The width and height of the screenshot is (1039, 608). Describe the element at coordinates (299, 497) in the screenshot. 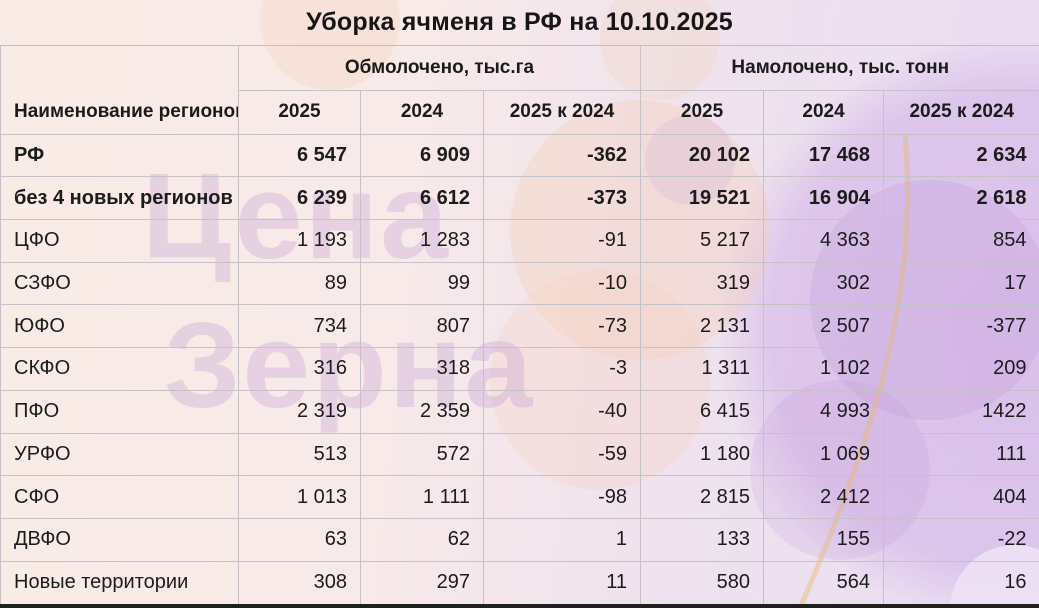

I see `value-cell: 1 013` at that location.